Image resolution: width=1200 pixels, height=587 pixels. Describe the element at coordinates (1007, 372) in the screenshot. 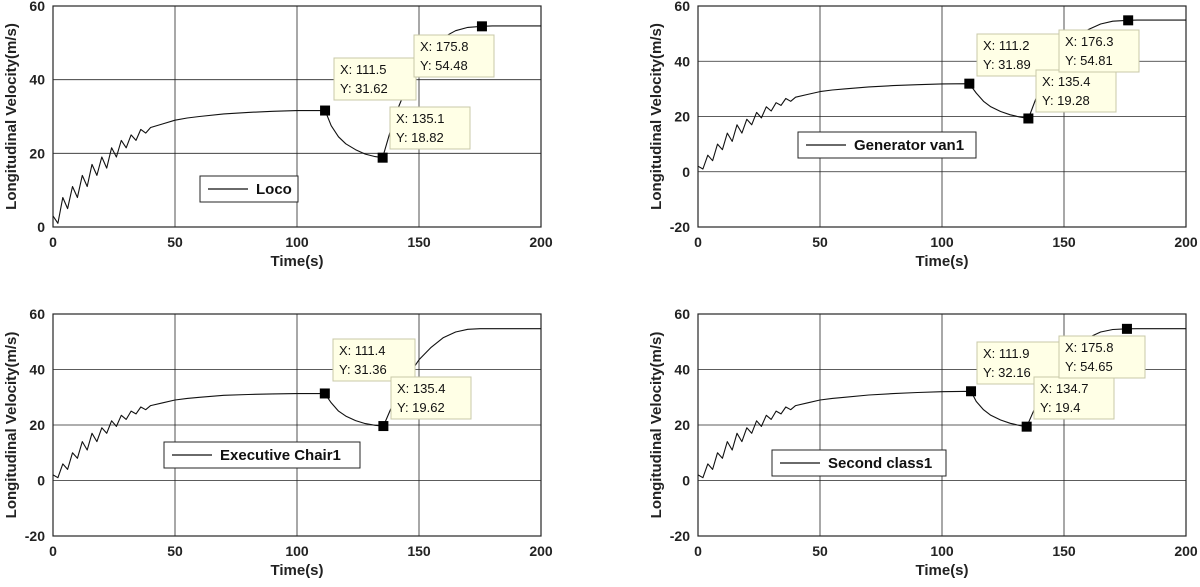

I see `datatip-text: Y: 32.16` at that location.